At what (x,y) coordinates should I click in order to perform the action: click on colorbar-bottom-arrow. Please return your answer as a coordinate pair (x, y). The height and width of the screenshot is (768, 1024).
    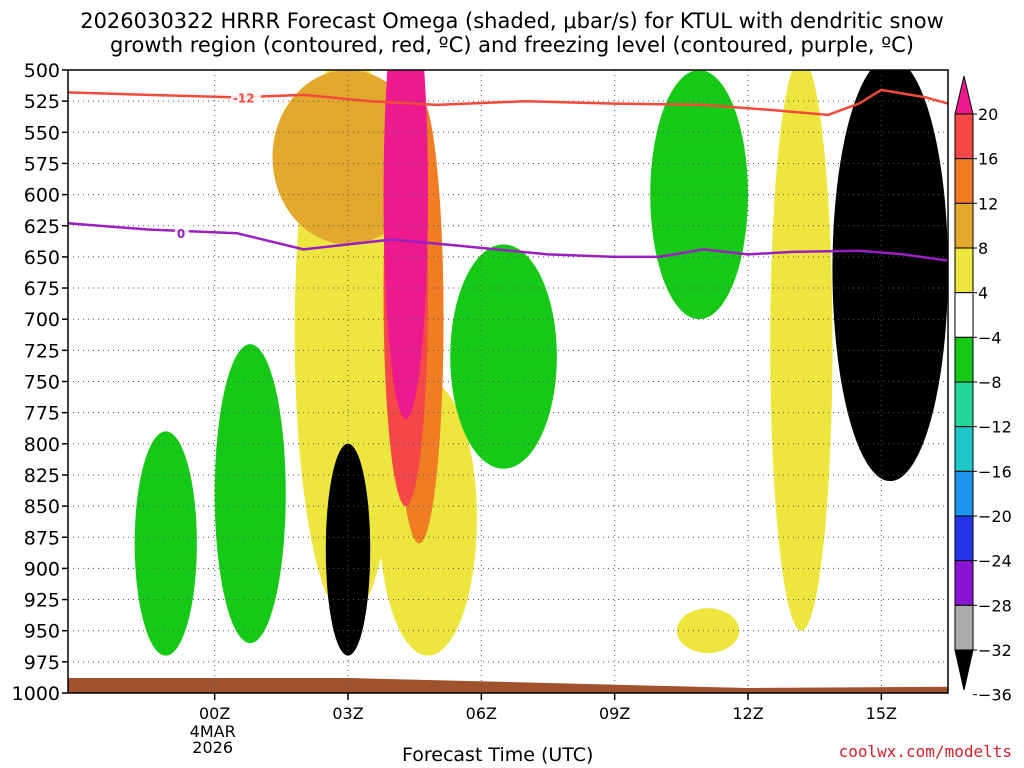
    Looking at the image, I should click on (964, 670).